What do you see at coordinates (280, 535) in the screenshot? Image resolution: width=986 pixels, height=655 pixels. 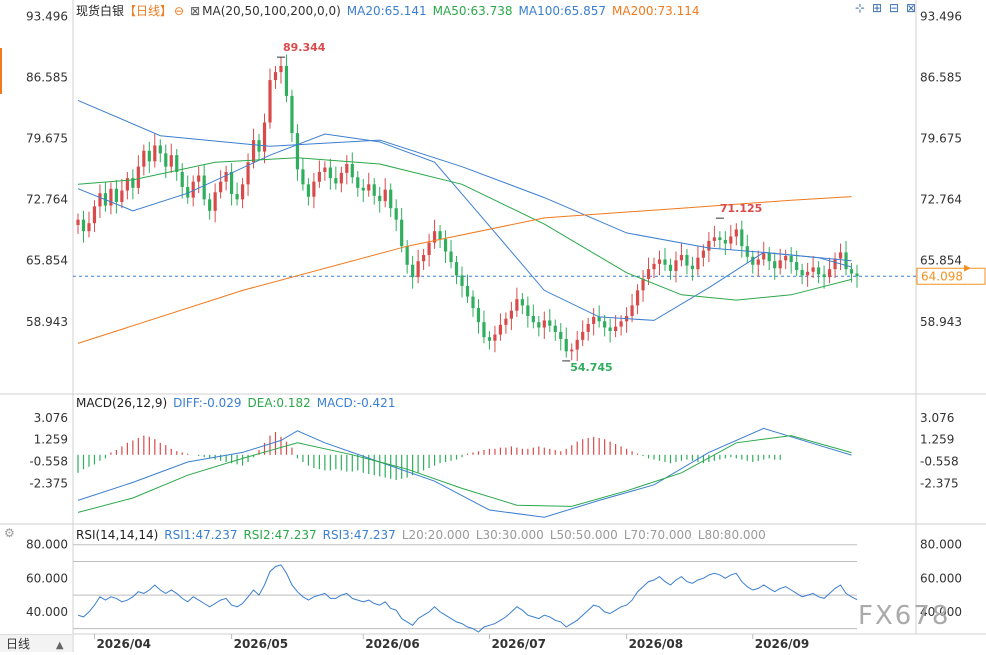 I see `rsi2-value: RSI2:47.237` at bounding box center [280, 535].